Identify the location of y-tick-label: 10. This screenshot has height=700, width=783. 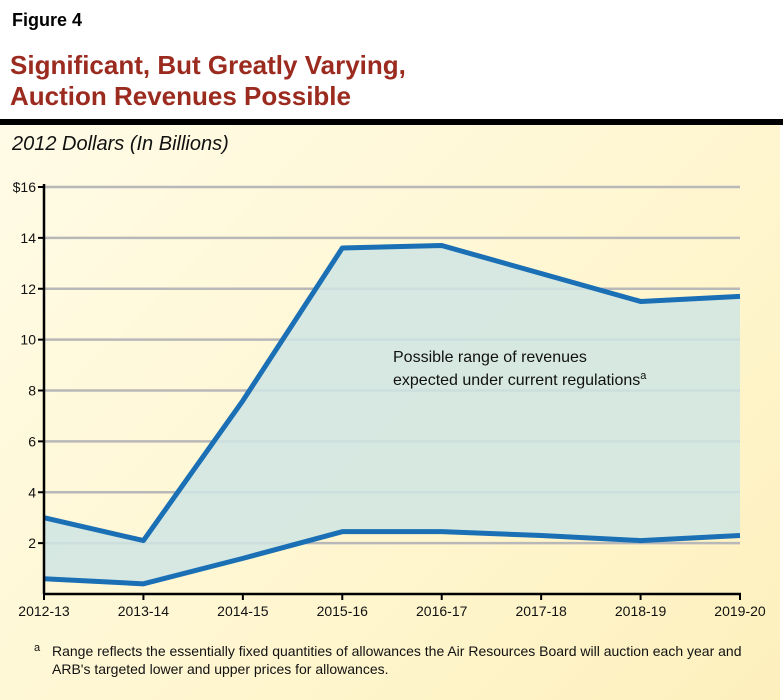
(28, 340).